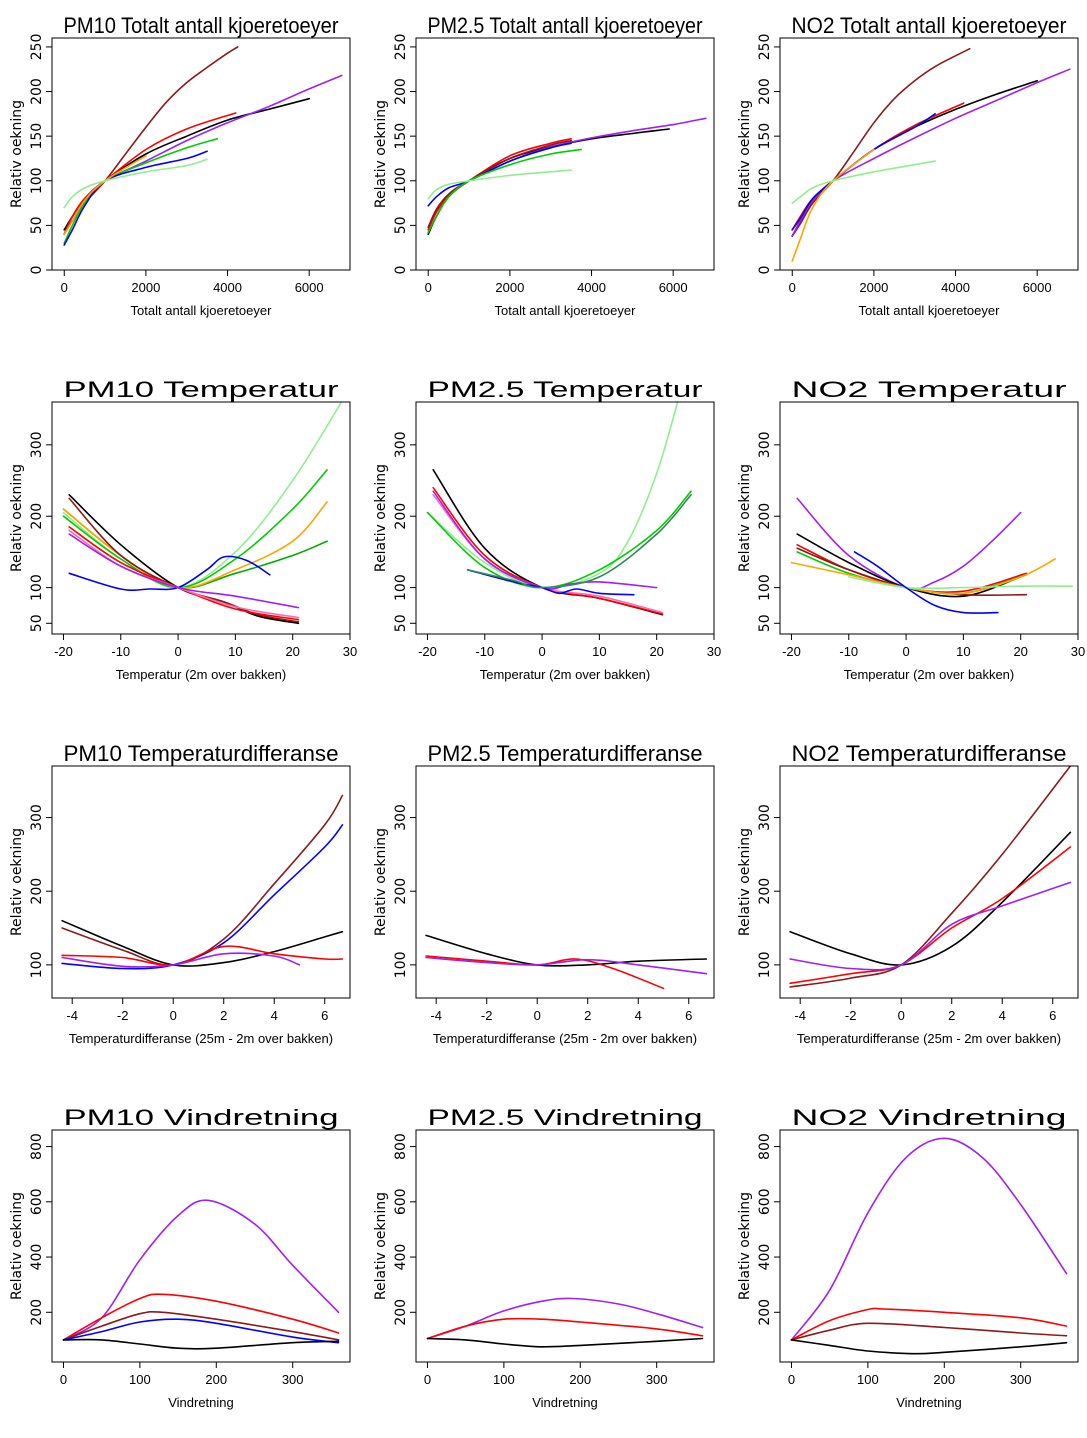 The width and height of the screenshot is (1087, 1438). Describe the element at coordinates (401, 1257) in the screenshot. I see `y-tick-label: 400` at that location.